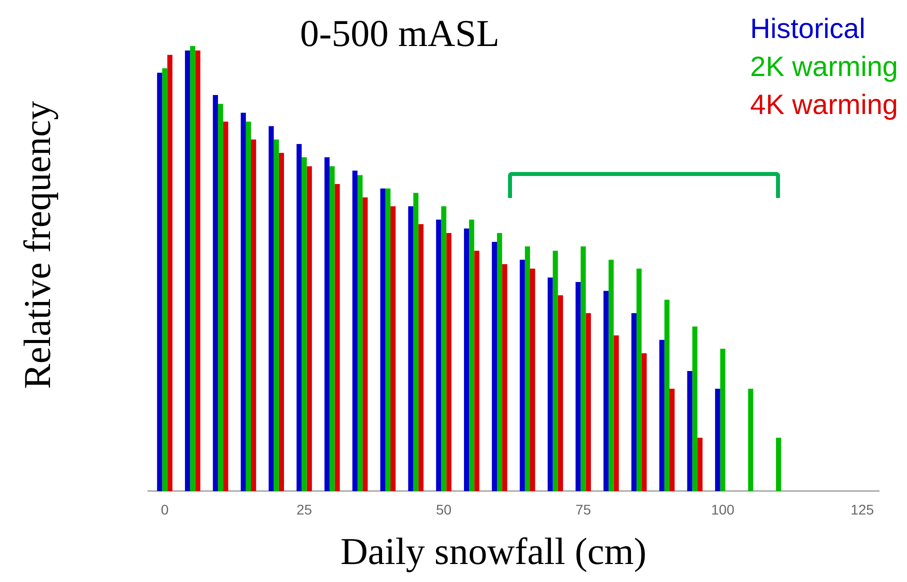 This screenshot has width=907, height=582. I want to click on text: 4K warming, so click(824, 105).